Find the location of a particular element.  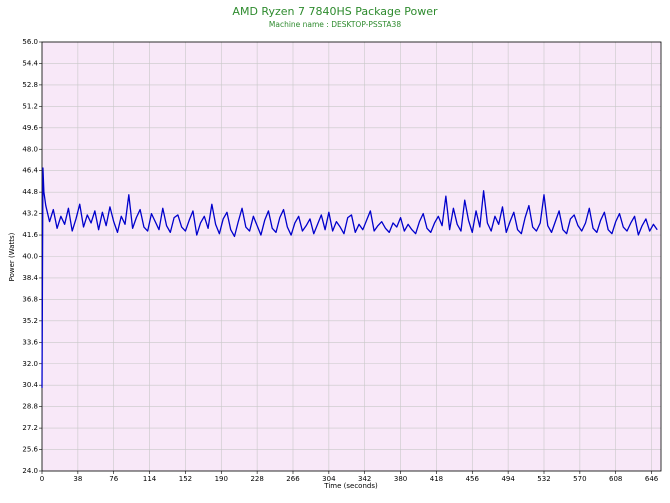

chart-title: AMD Ryzen 7 7840HS Package Power is located at coordinates (335, 11).